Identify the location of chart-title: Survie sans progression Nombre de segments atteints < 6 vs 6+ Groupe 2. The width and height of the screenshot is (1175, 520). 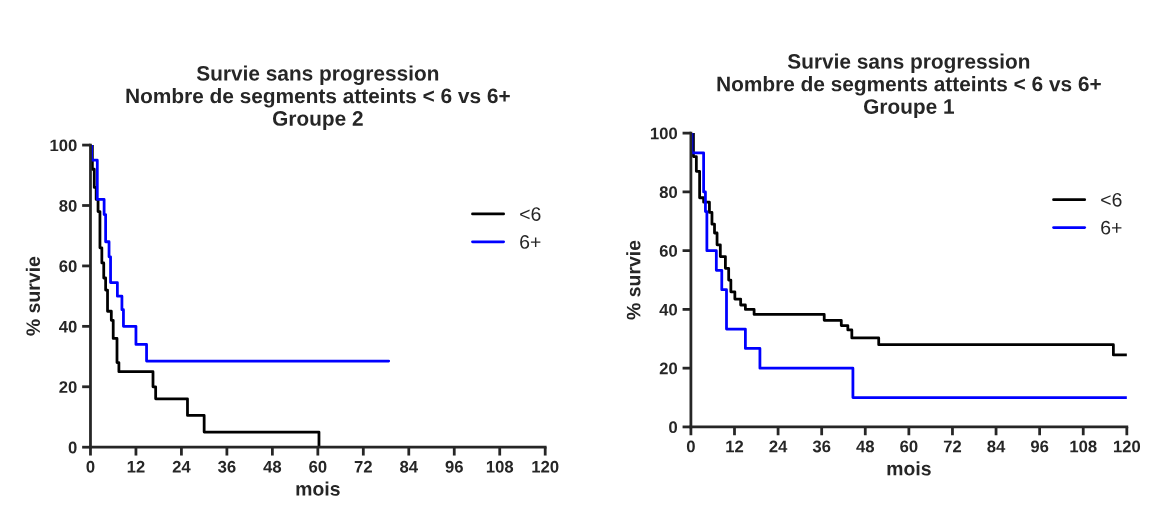
(318, 97).